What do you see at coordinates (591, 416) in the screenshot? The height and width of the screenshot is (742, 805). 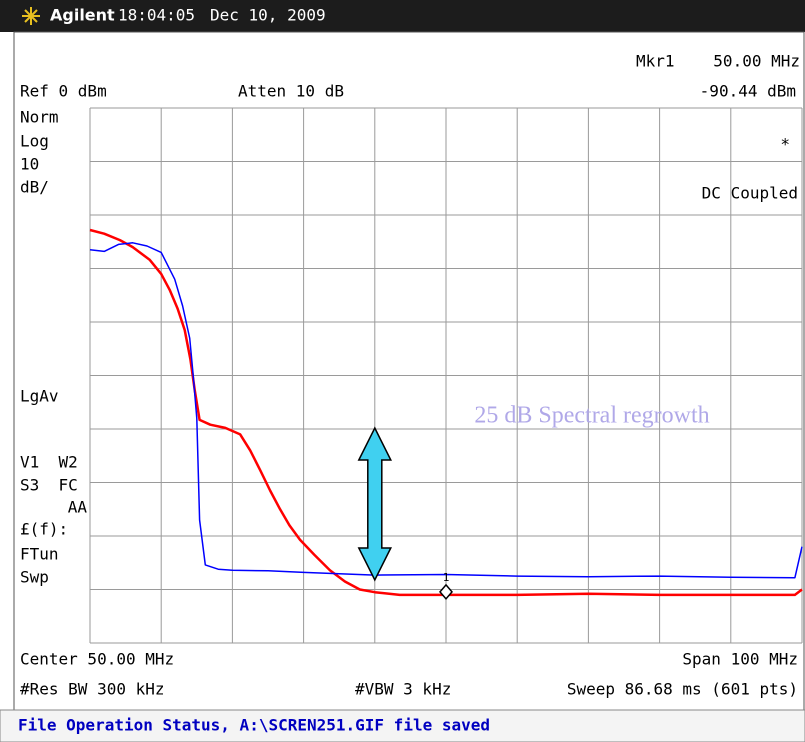 I see `annotation: 25 dB Spectral regrowth` at bounding box center [591, 416].